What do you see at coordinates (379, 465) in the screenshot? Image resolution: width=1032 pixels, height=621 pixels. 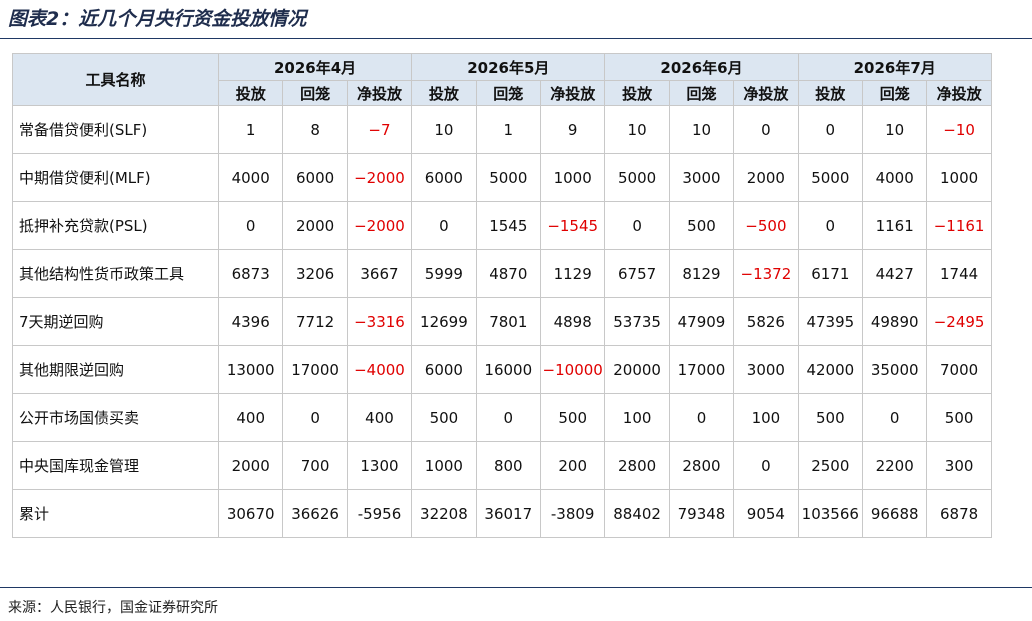 I see `cell: 1300` at bounding box center [379, 465].